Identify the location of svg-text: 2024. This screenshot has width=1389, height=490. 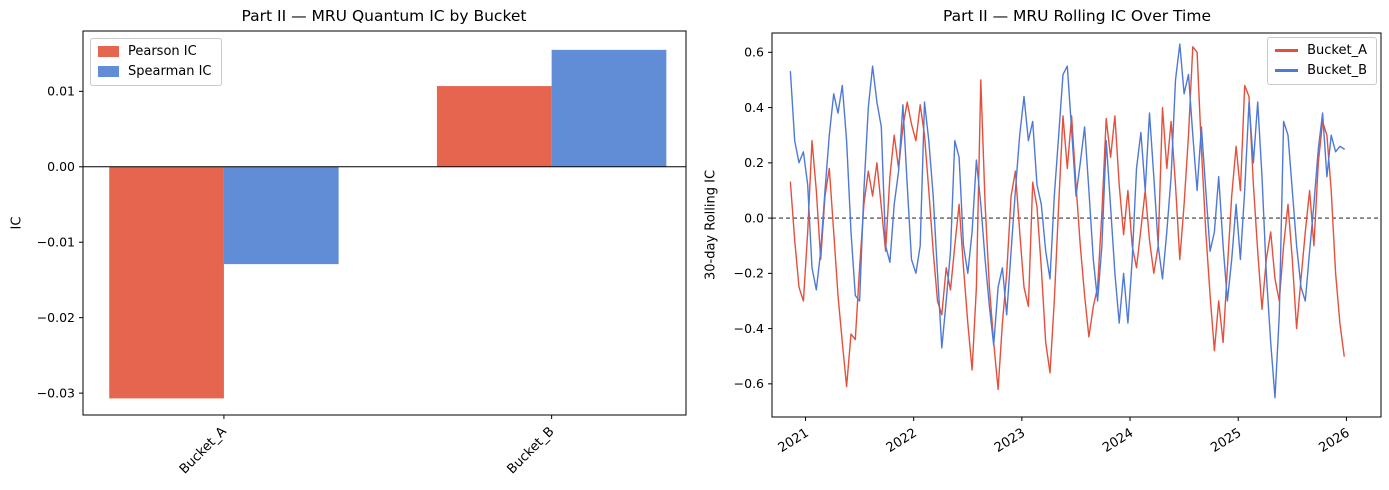
(1118, 441).